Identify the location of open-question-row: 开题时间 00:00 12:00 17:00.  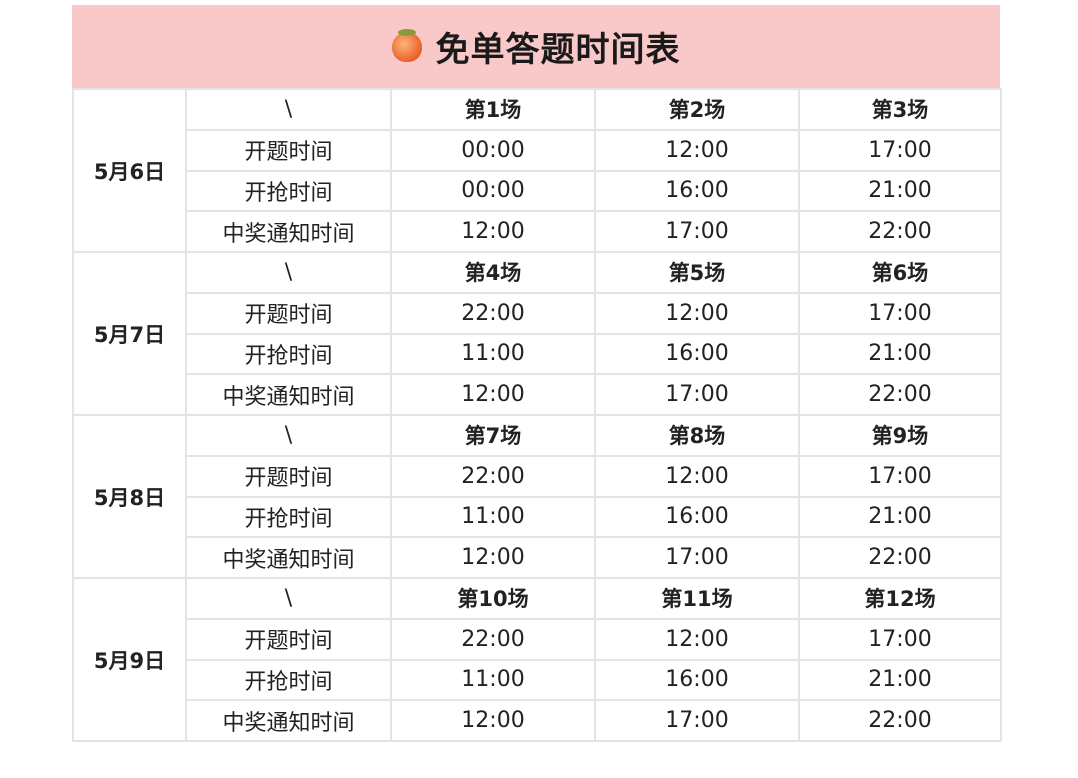
(537, 150).